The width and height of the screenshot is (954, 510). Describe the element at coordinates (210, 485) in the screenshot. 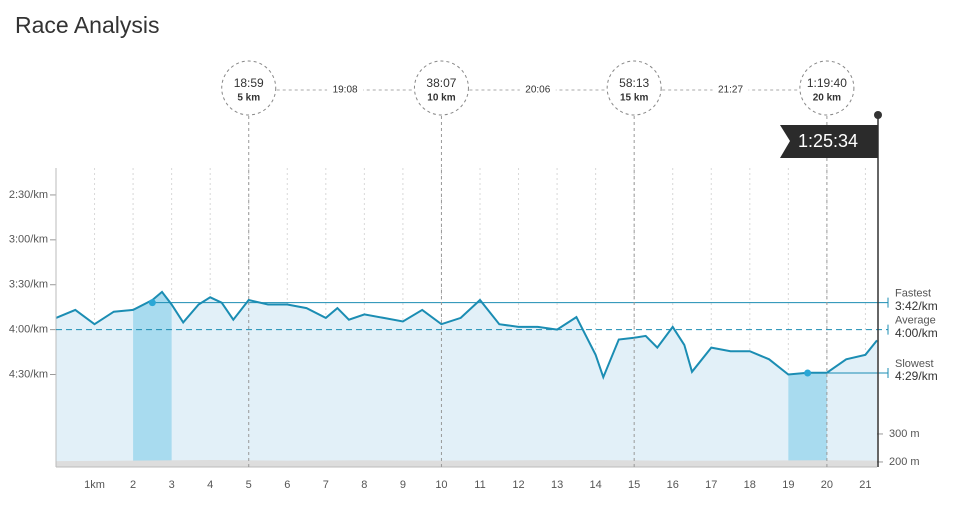

I see `x-tick-label: 4` at that location.